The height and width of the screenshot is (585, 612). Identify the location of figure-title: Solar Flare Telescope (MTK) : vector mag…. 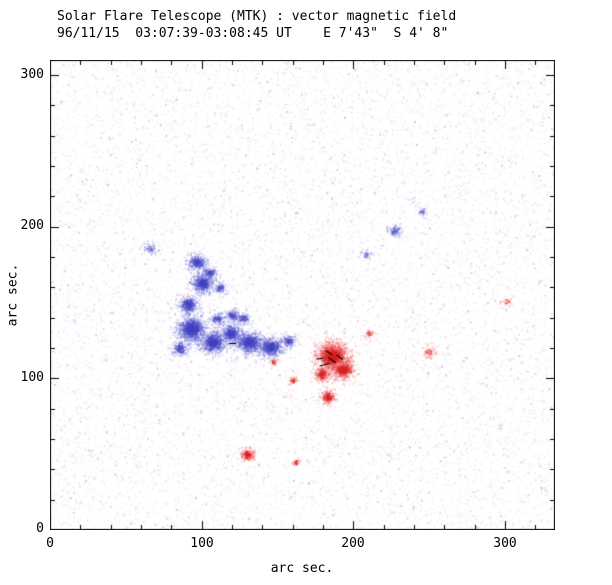
(257, 16).